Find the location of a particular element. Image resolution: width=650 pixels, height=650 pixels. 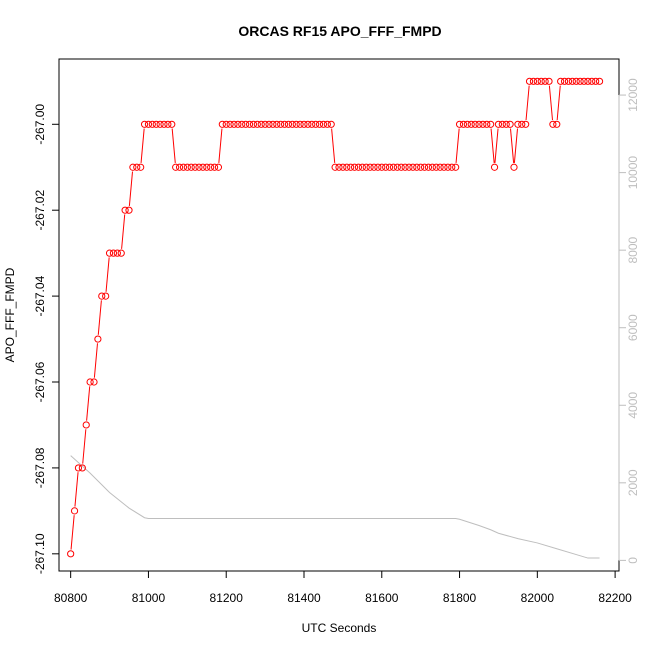

y-tick-label: -267.08 is located at coordinates (40, 467).